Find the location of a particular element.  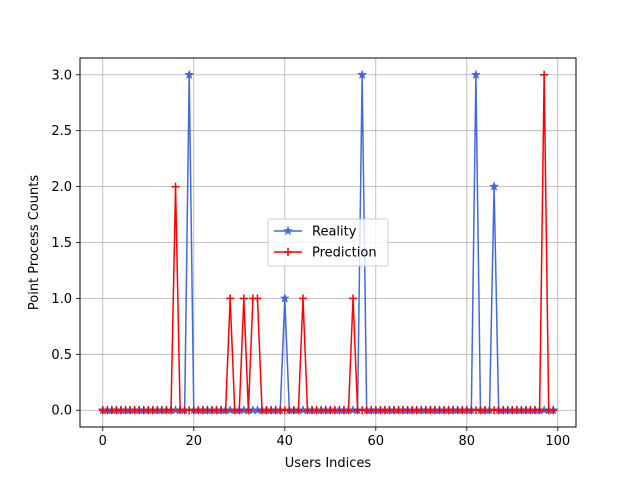

legend-label-prediction: Prediction is located at coordinates (344, 253).